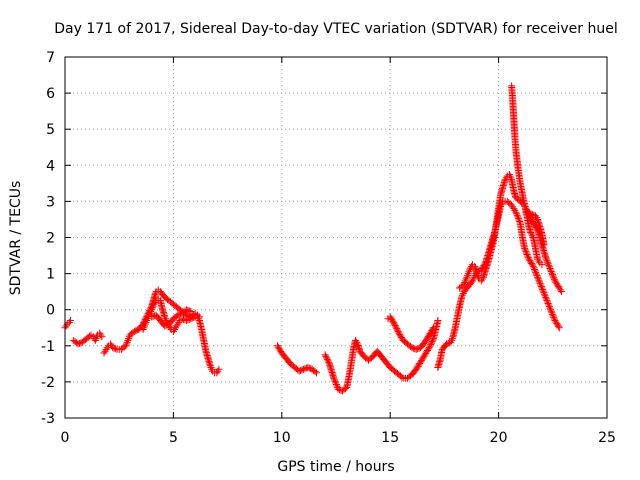 The width and height of the screenshot is (640, 480). I want to click on y-tick-label: 4, so click(50, 166).